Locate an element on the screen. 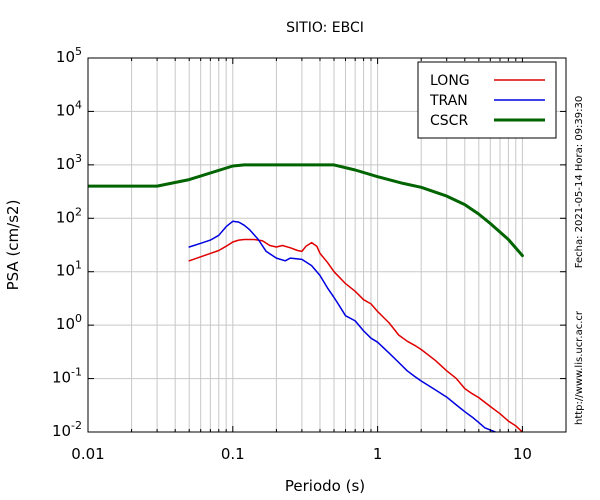 Image resolution: width=600 pixels, height=500 pixels. x-tick-labels: 0.01 0.1 1 10 is located at coordinates (301, 454).